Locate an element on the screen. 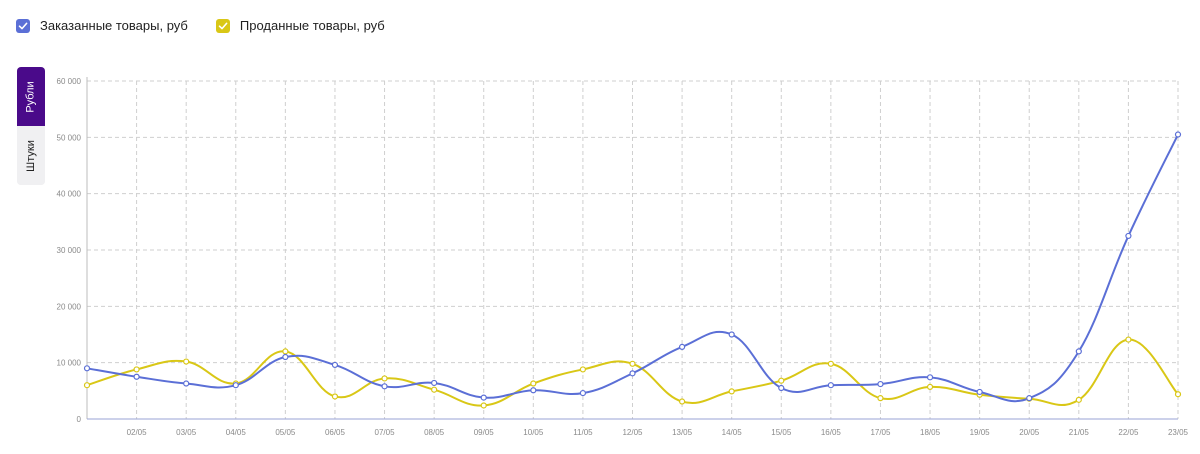  y-tick-label: 10 000 is located at coordinates (69, 363).